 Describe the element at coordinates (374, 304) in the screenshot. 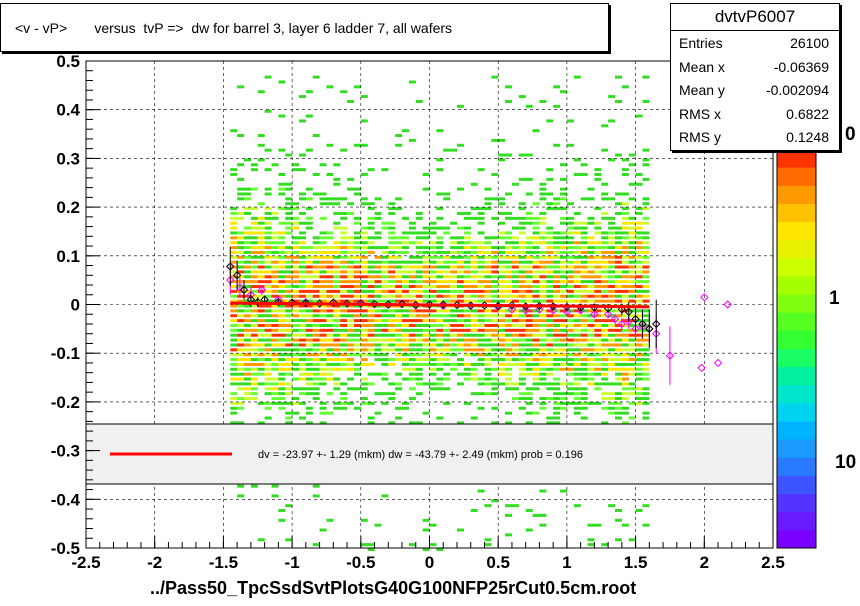

I see `profile-black-point` at that location.